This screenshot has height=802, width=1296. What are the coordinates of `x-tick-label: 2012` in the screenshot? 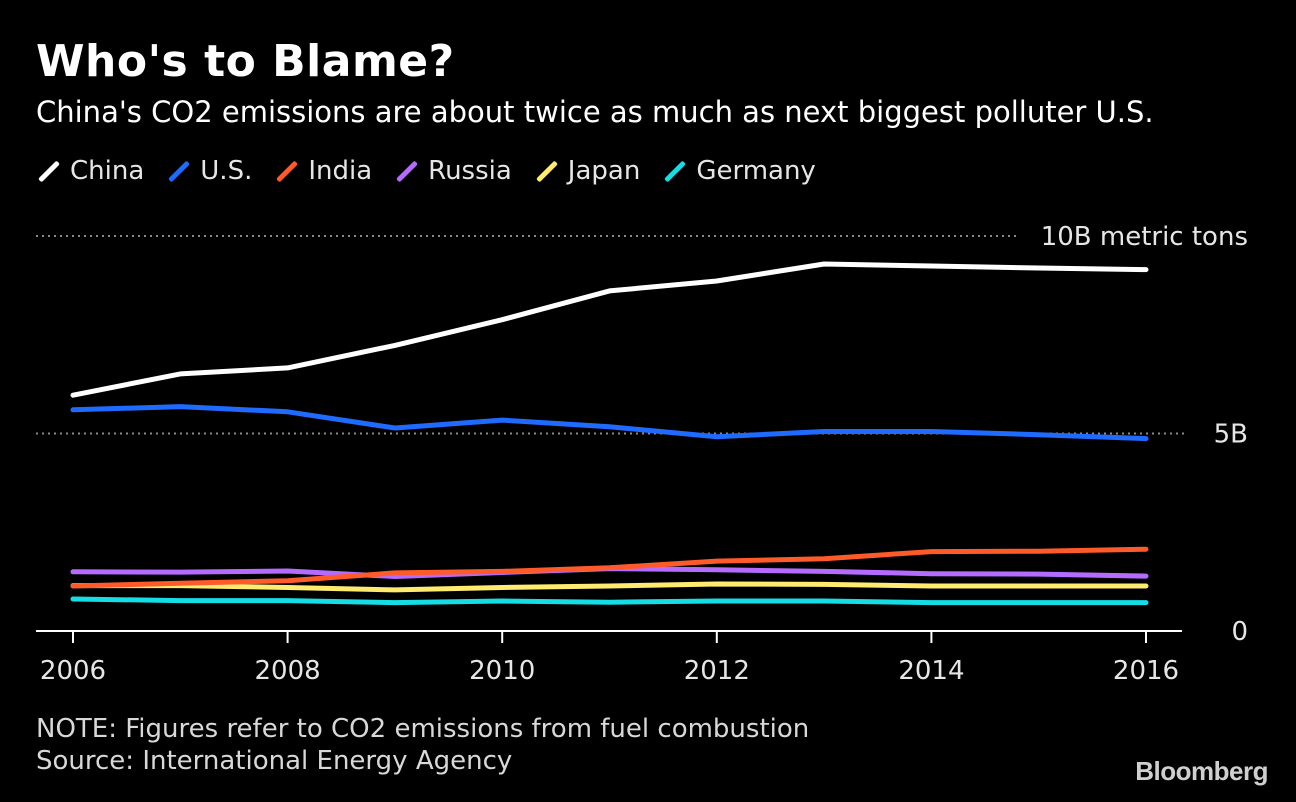 It's located at (717, 671).